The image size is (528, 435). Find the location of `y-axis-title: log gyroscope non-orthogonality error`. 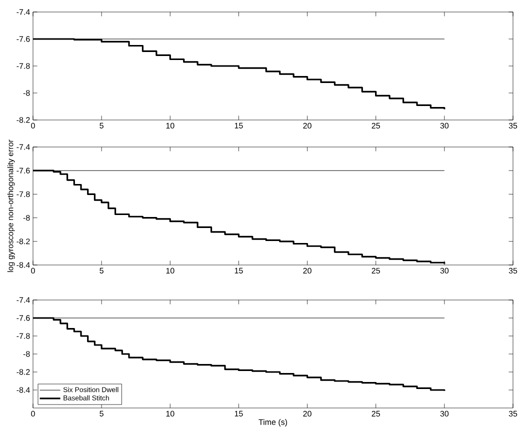

y-axis-title: log gyroscope non-orthogonality error is located at coordinates (11, 206).